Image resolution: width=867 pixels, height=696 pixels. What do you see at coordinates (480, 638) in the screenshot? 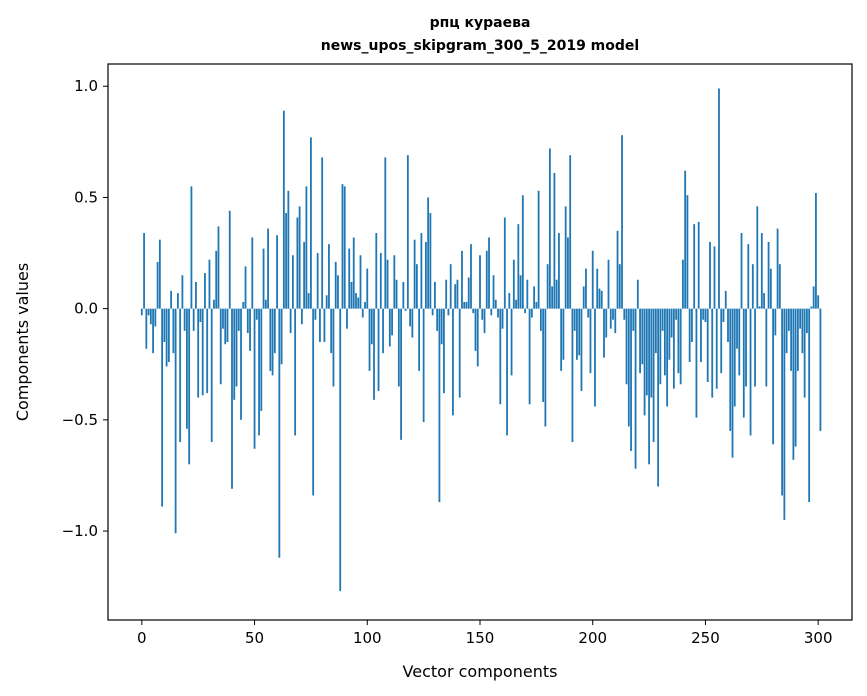
I see `x-tick-label: 150` at bounding box center [480, 638].